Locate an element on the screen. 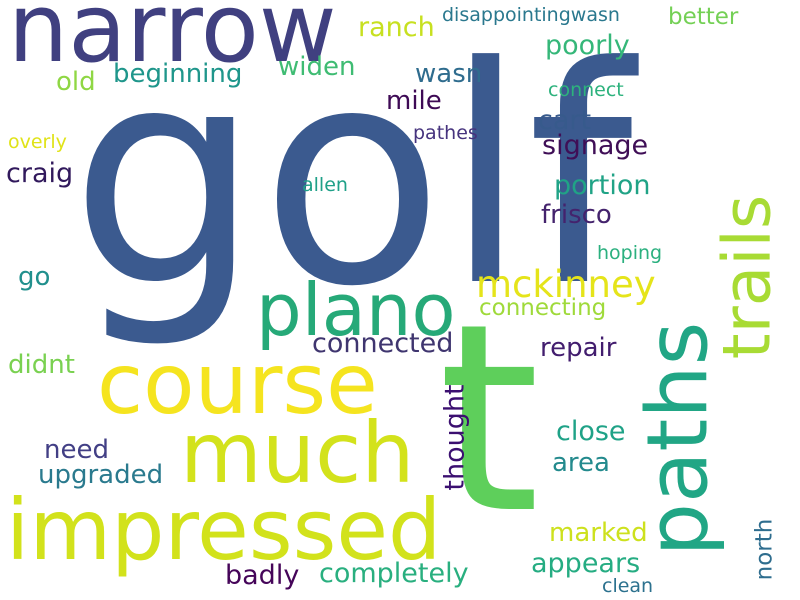 The width and height of the screenshot is (800, 600). word: north is located at coordinates (764, 549).